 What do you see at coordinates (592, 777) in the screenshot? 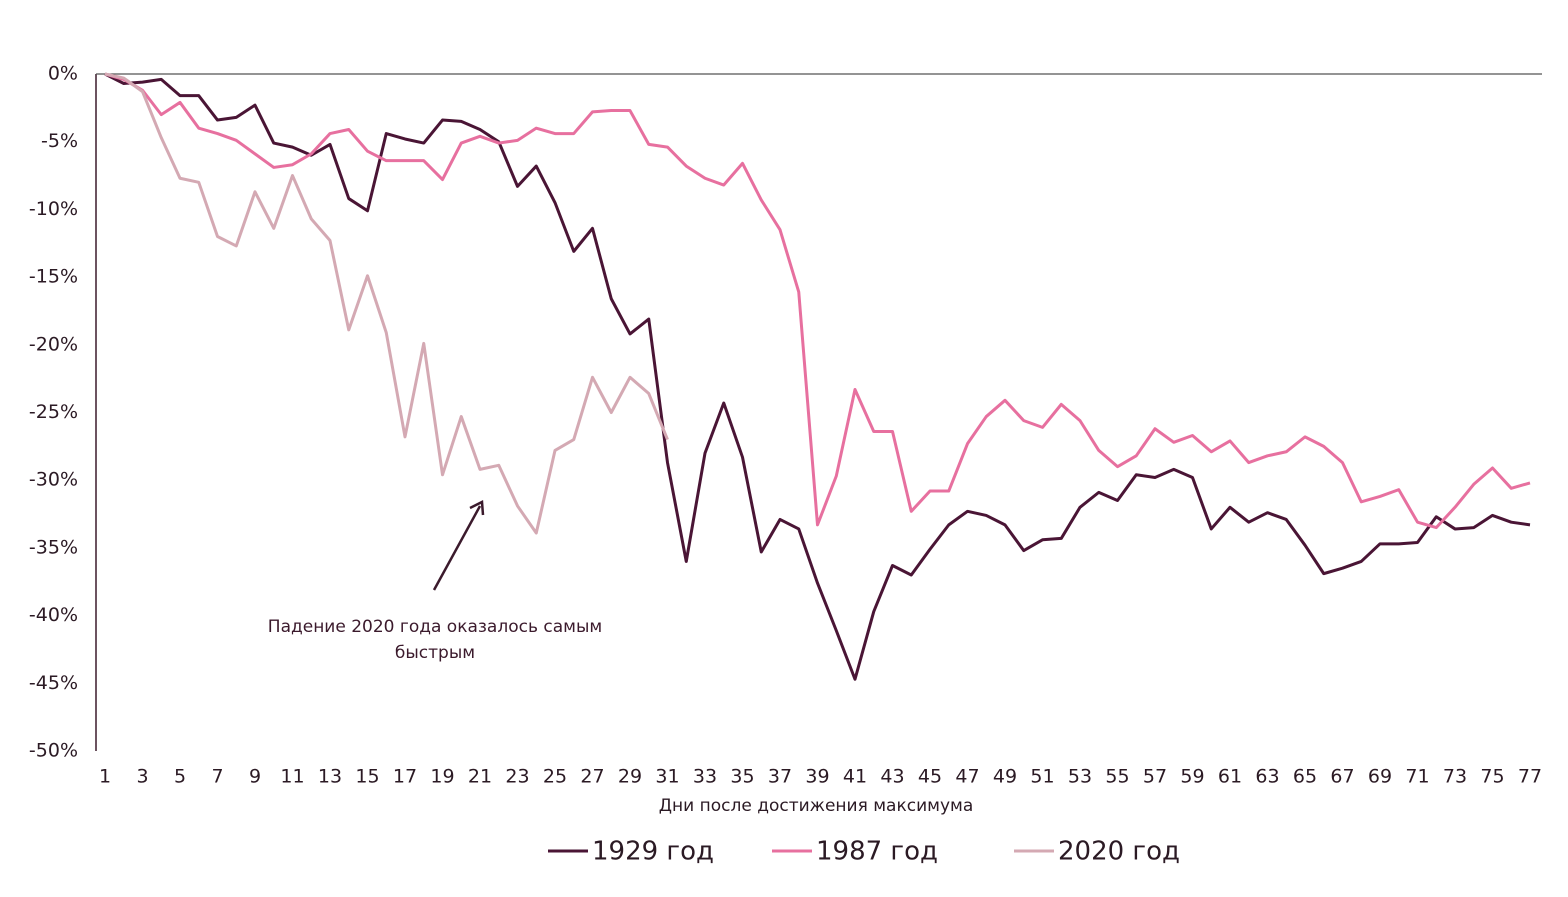
I see `x-tick-label: 27` at bounding box center [592, 777].